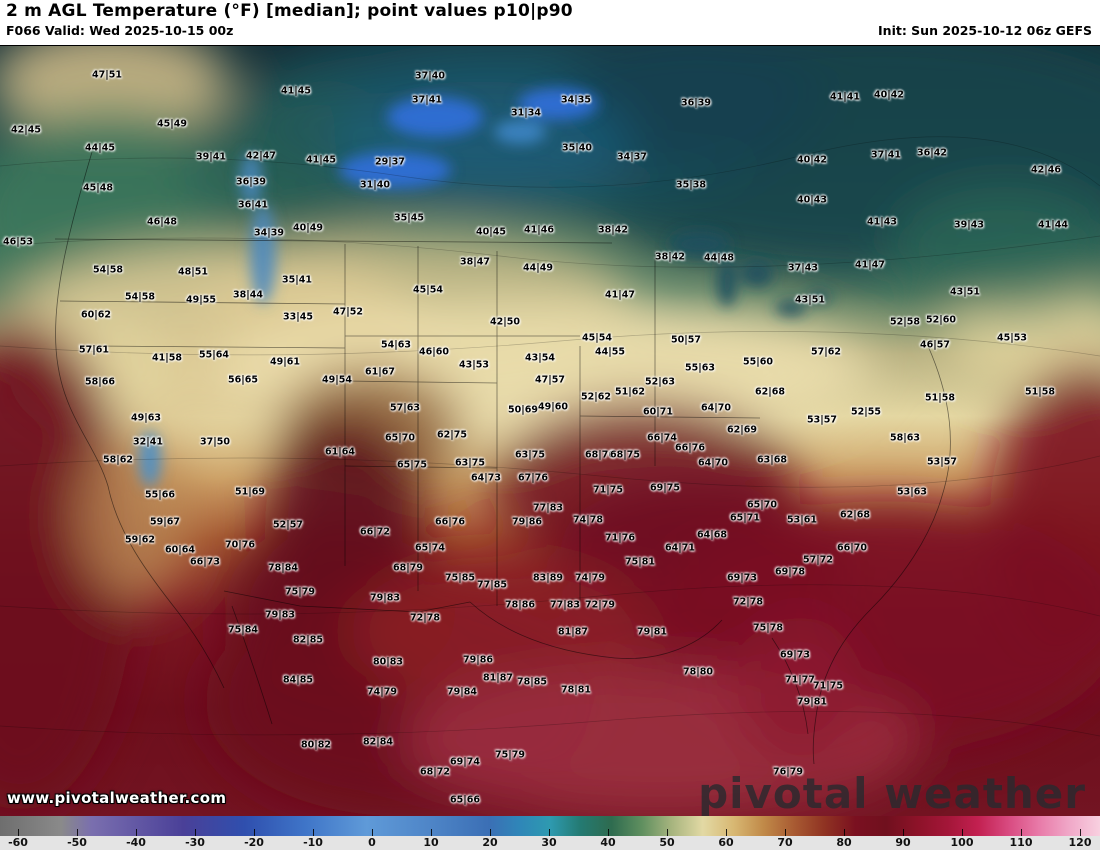 The width and height of the screenshot is (1100, 850). I want to click on colorbar-tick-label: 60, so click(726, 842).